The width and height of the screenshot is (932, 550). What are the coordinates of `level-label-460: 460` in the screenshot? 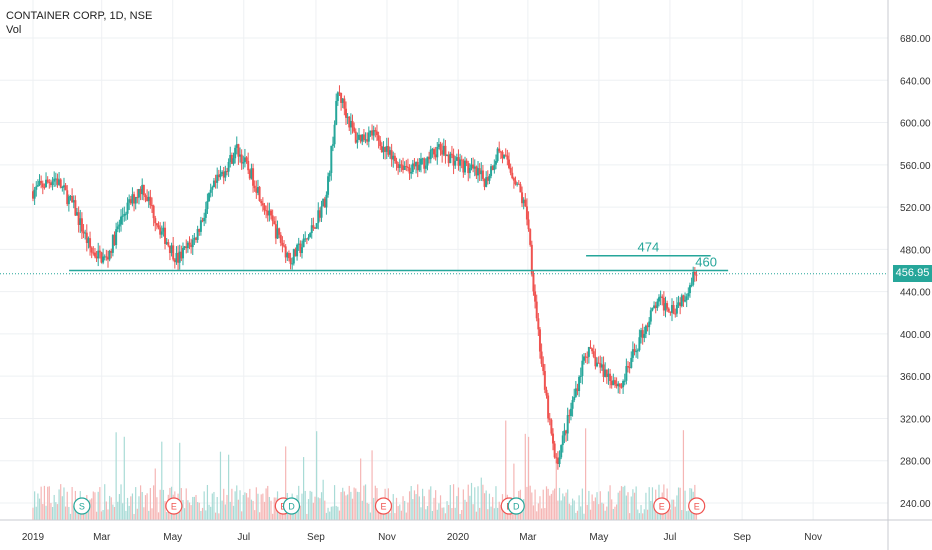 It's located at (706, 262).